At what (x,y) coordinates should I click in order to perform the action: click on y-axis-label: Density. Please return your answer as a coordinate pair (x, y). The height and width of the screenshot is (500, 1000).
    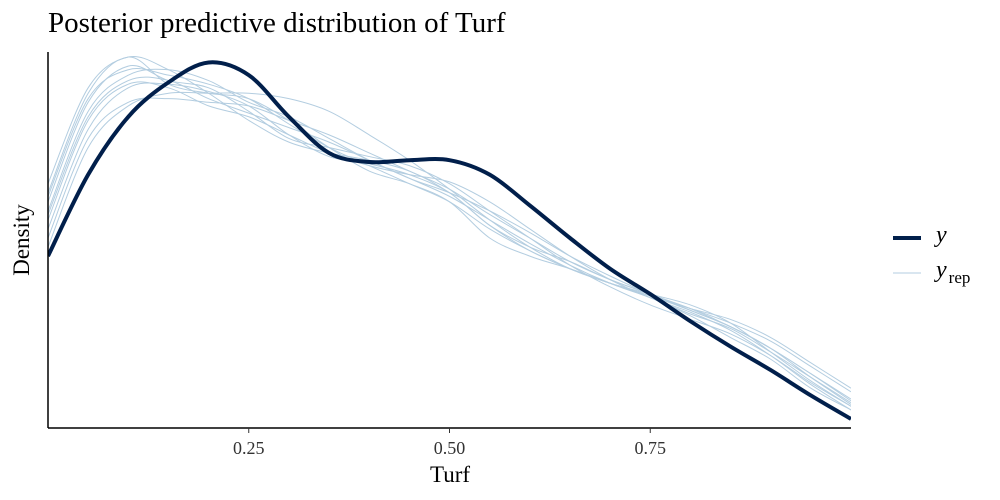
    Looking at the image, I should click on (21, 240).